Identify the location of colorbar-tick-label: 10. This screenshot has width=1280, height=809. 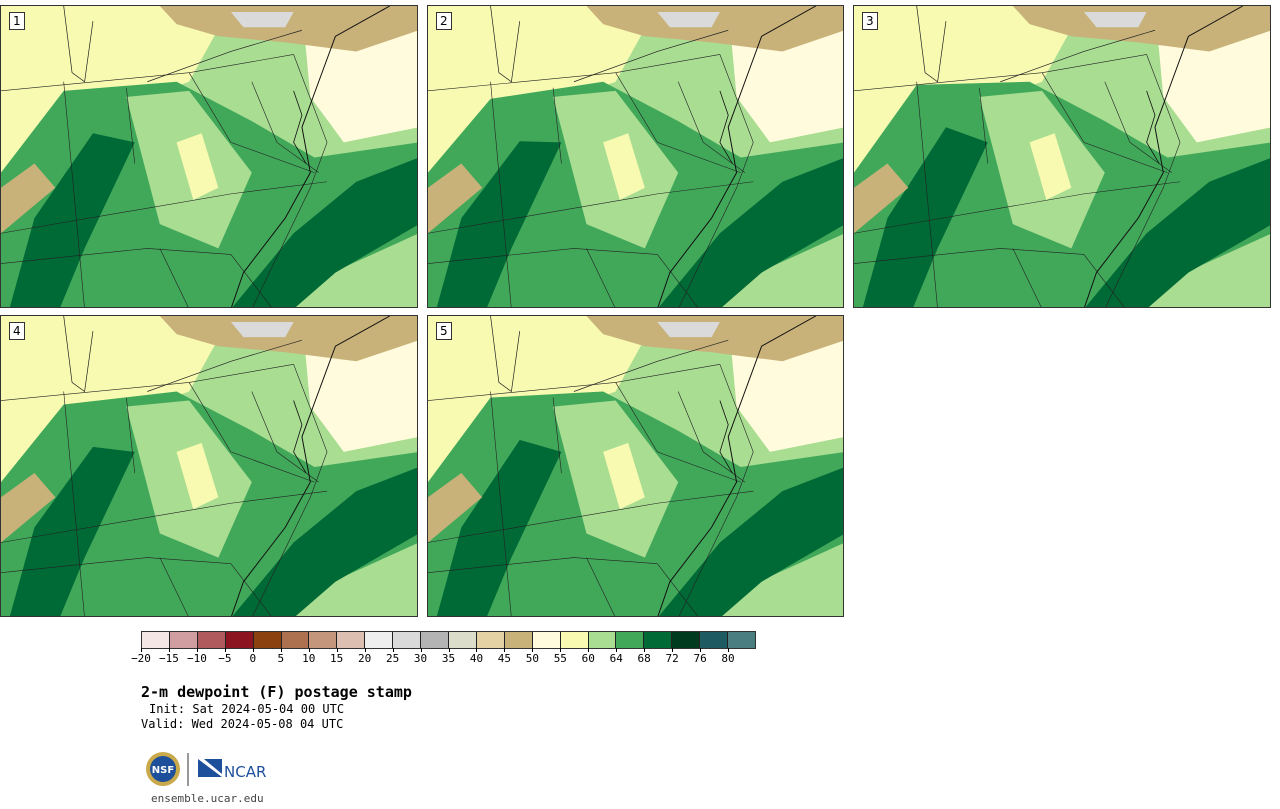
(309, 658).